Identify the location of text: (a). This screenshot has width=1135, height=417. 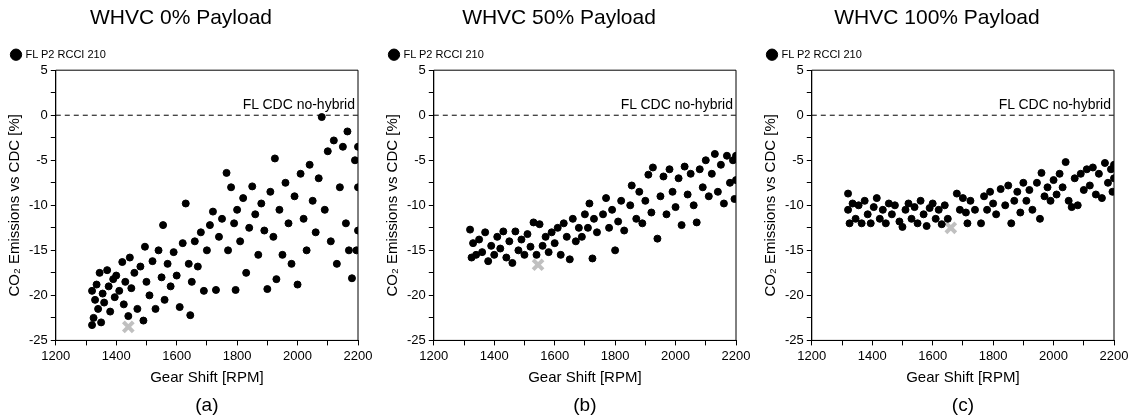
(207, 404).